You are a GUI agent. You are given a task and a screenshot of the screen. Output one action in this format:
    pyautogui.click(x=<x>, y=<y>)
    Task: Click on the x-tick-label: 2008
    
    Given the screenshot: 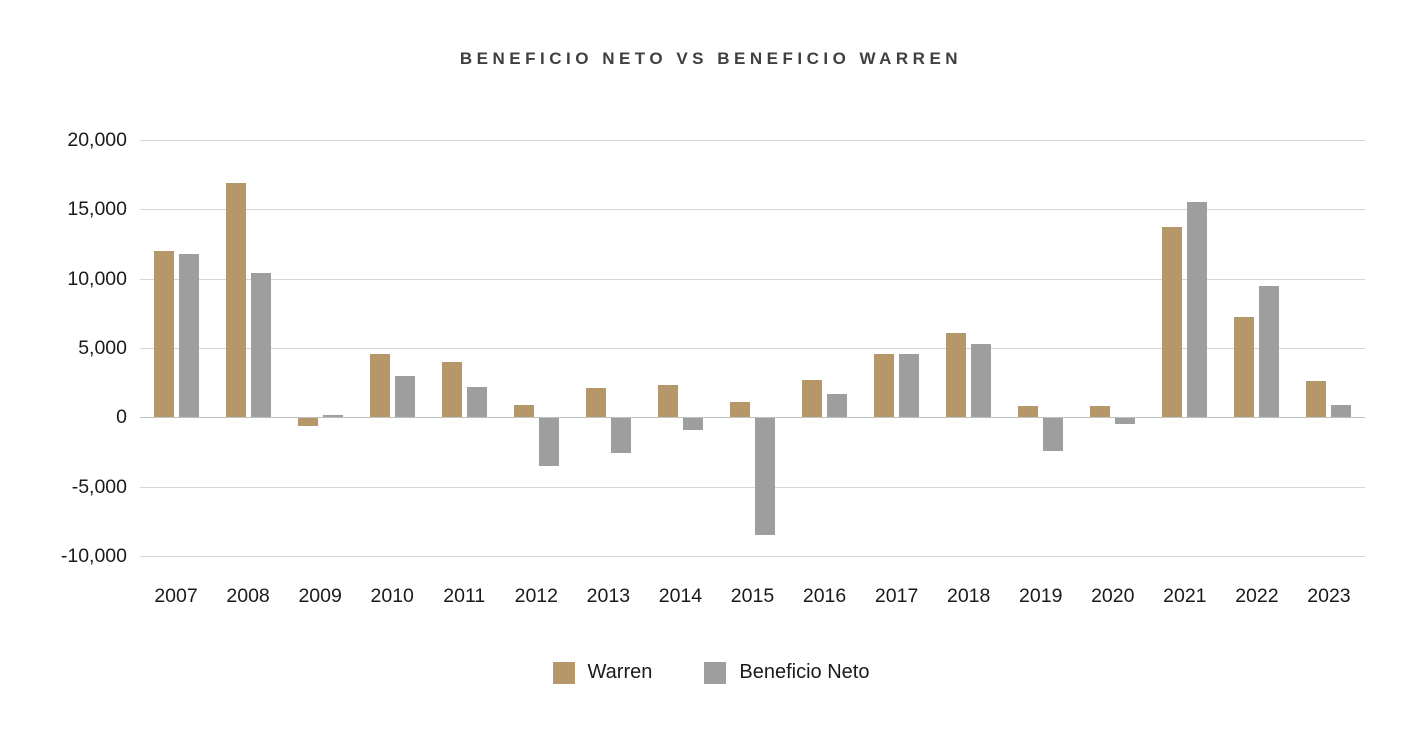 What is the action you would take?
    pyautogui.click(x=248, y=596)
    